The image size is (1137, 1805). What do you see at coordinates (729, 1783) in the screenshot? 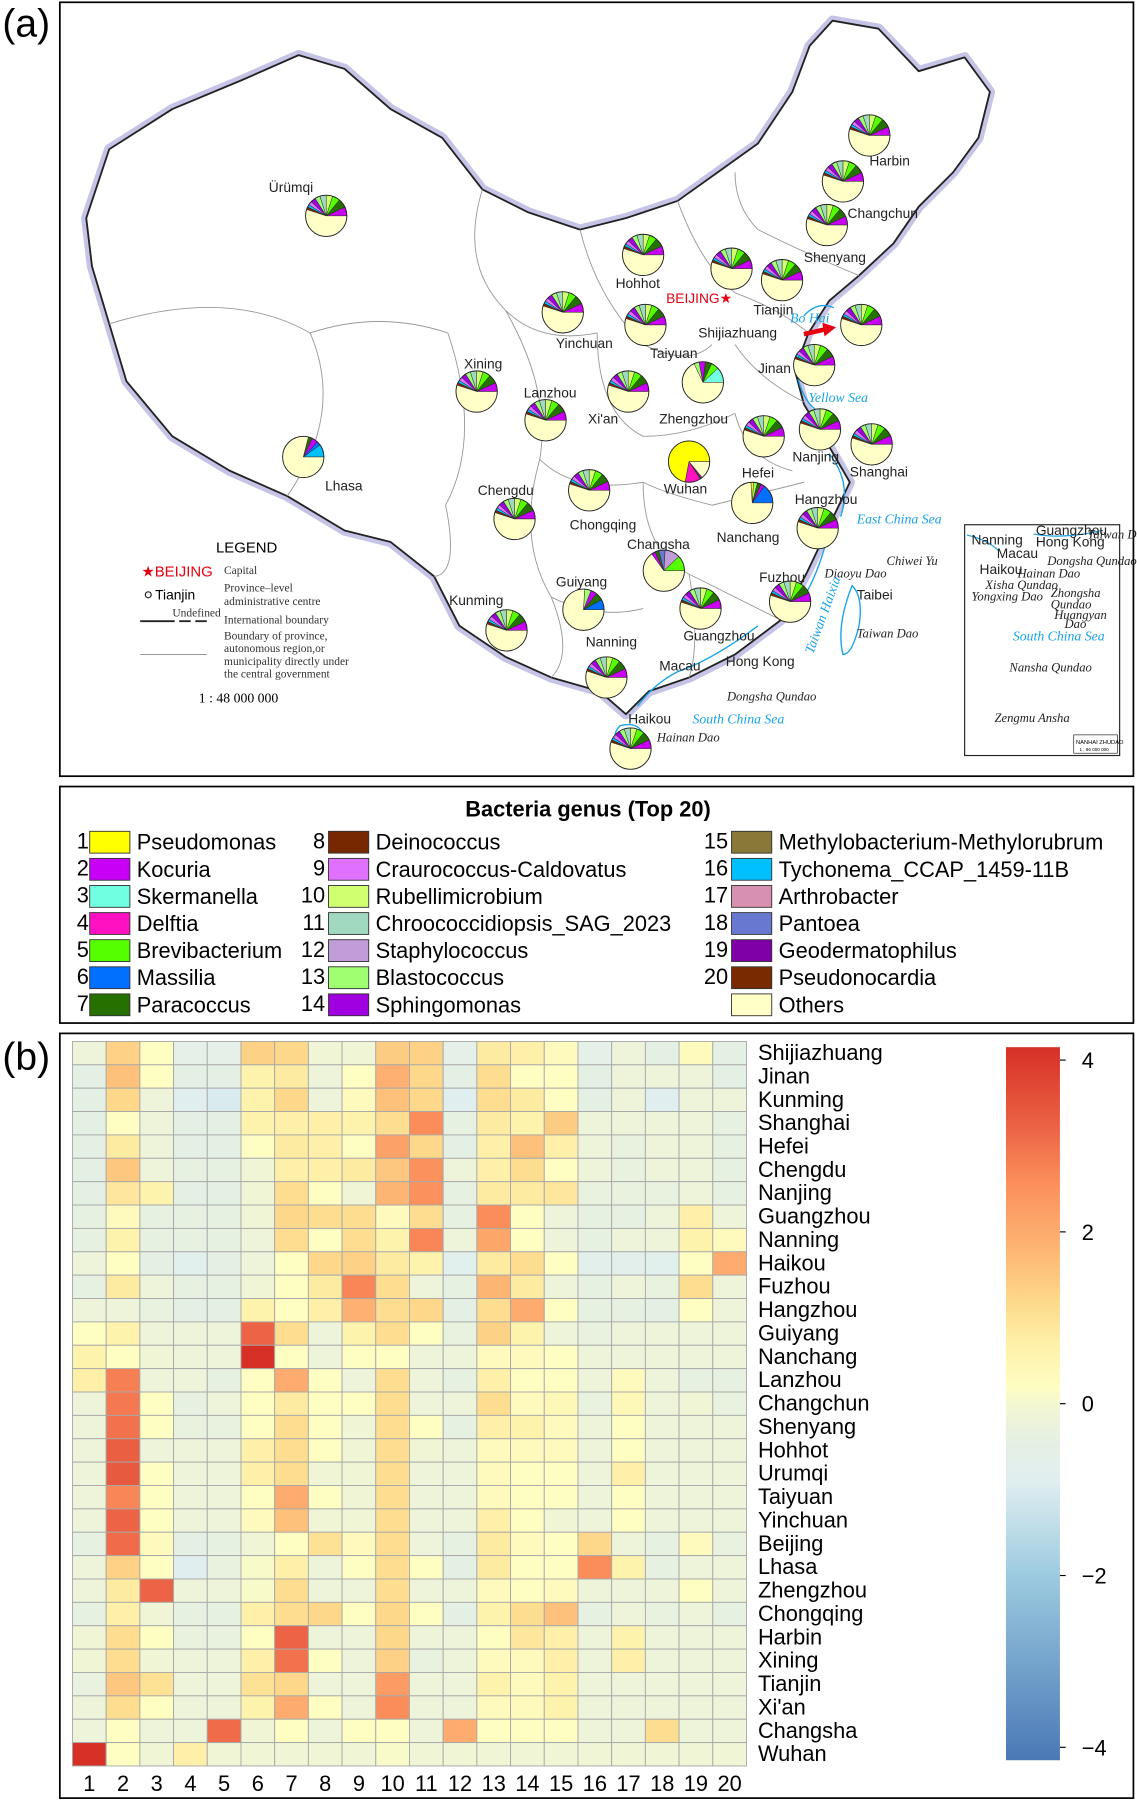
I see `column-label: 20` at bounding box center [729, 1783].